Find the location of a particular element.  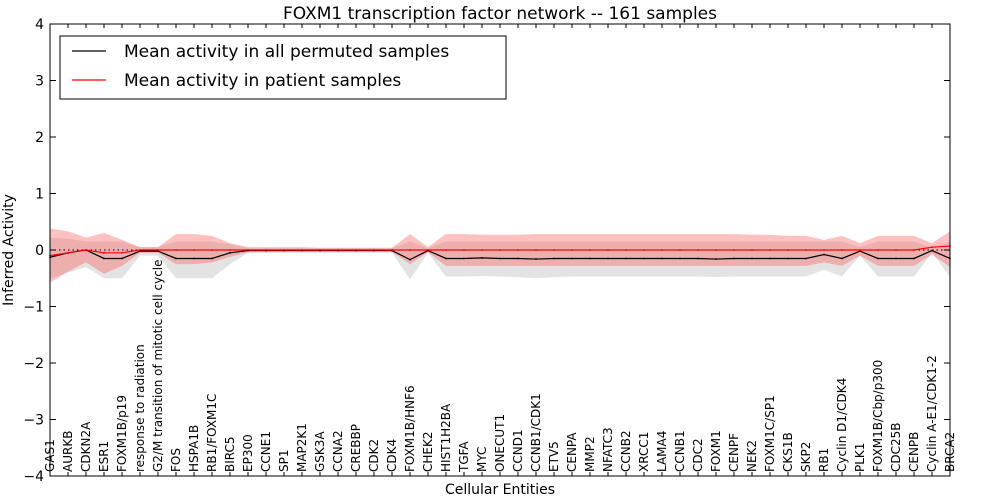

x-tick-label-34: LAMA4 is located at coordinates (662, 451).